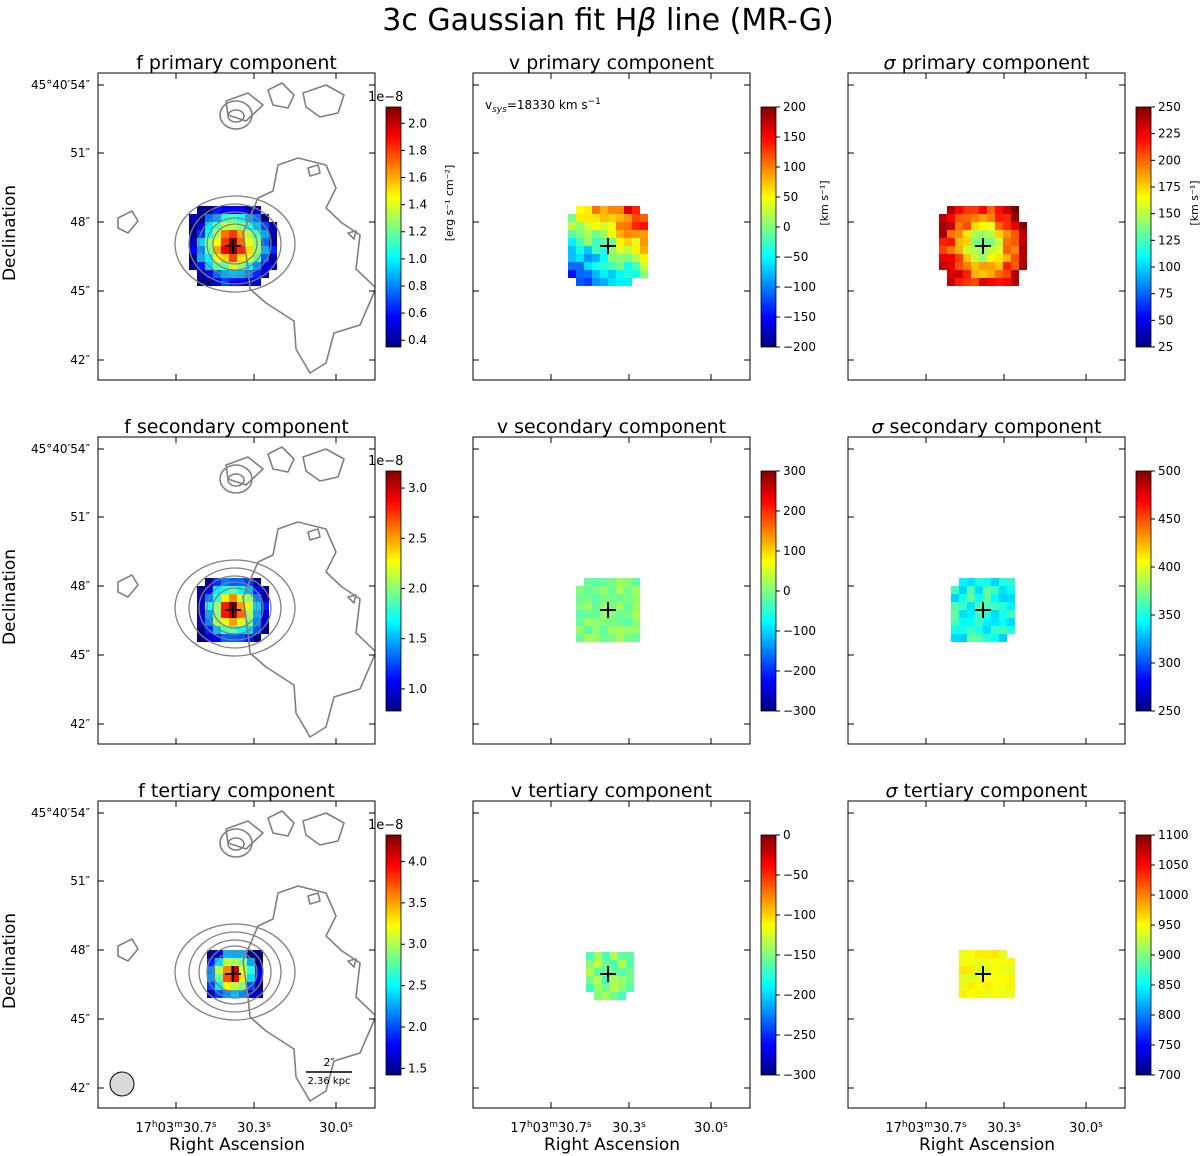 The image size is (1200, 1156). I want to click on colorbar-tick-label: 50, so click(790, 197).